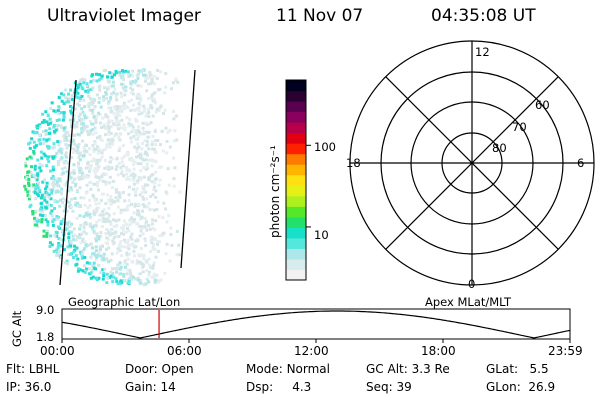 The width and height of the screenshot is (600, 400). Describe the element at coordinates (296, 191) in the screenshot. I see `color-scale-segment` at that location.